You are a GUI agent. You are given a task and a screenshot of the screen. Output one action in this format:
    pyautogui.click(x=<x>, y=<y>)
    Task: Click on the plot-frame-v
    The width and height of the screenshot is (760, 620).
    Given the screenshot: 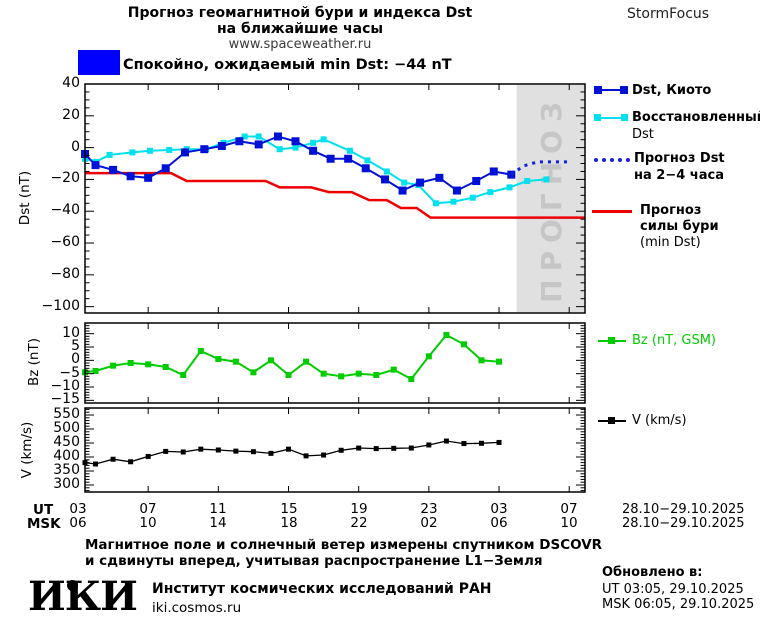 What is the action you would take?
    pyautogui.click(x=335, y=450)
    